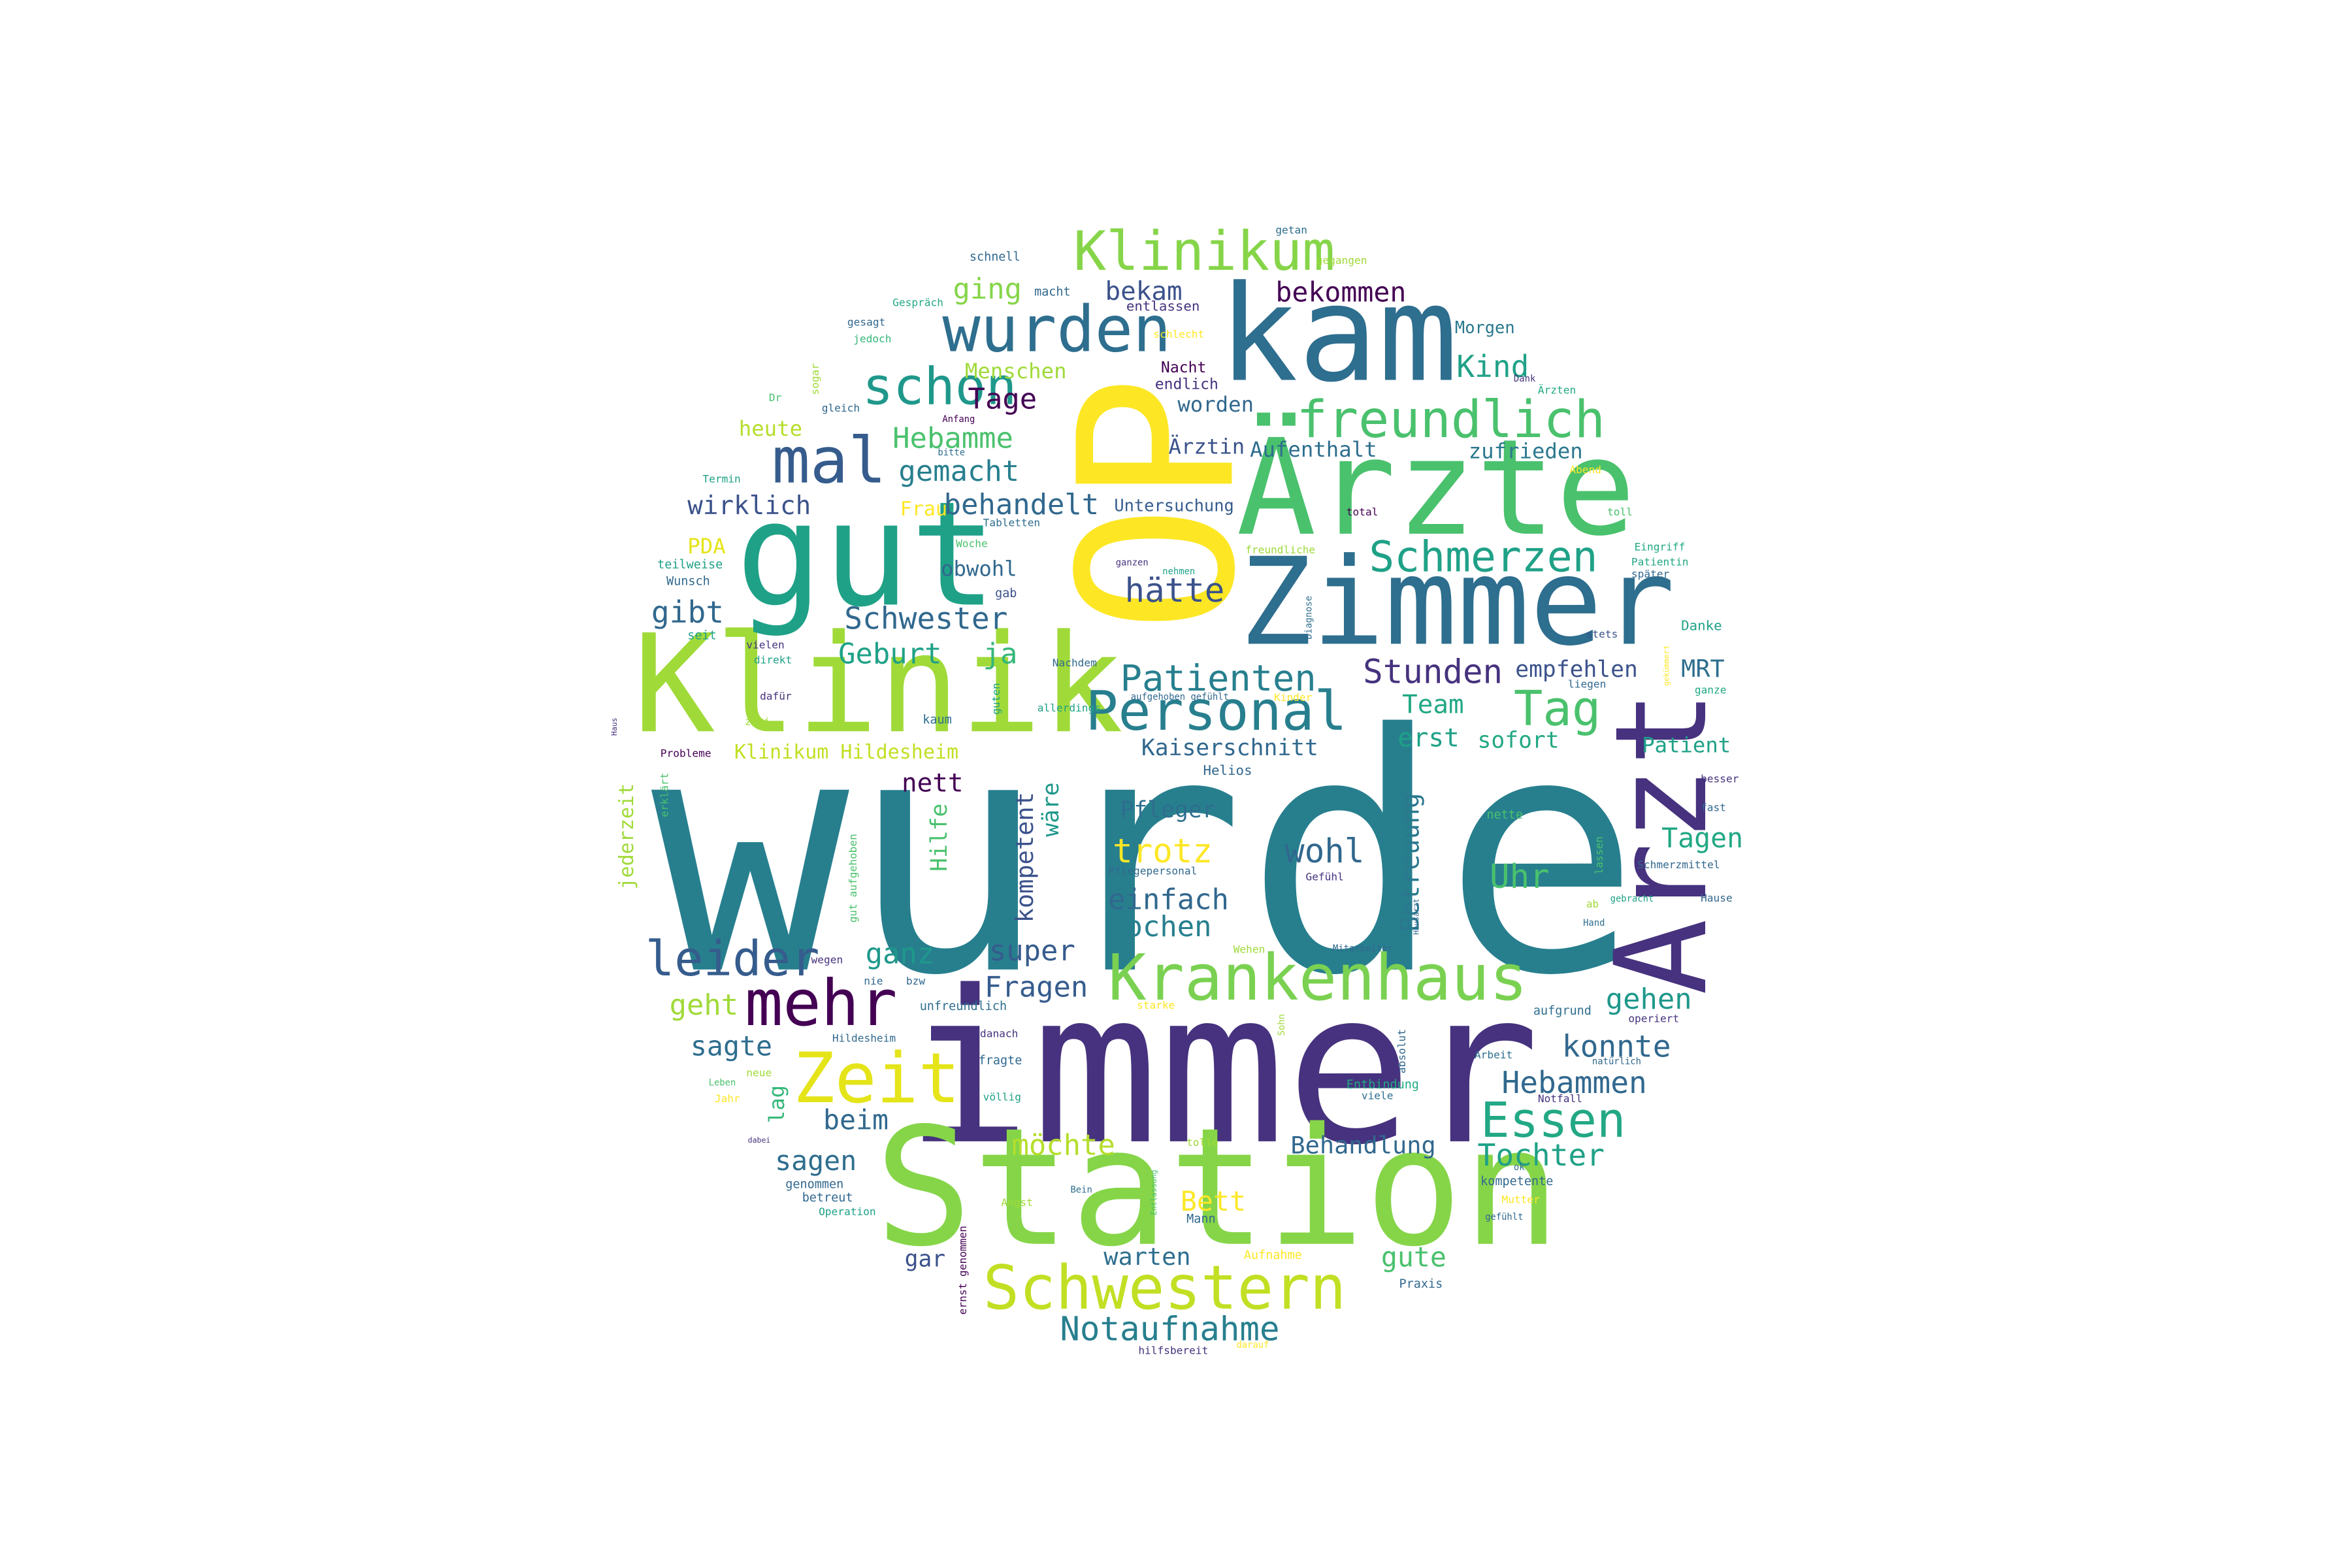 The image size is (2352, 1568). Describe the element at coordinates (1518, 740) in the screenshot. I see `cloud-word: sofort` at that location.